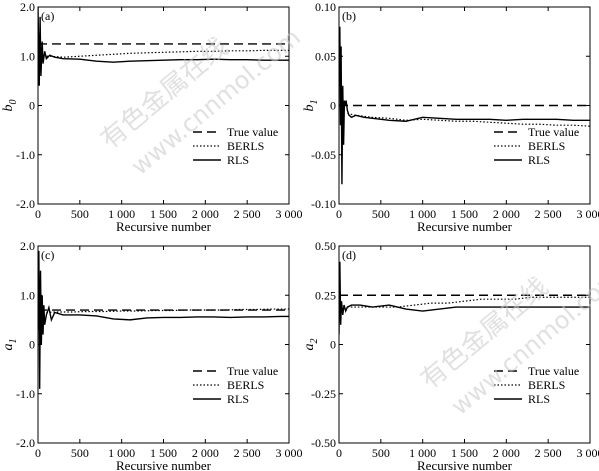  I want to click on y-tick-label: 0.25, so click(325, 295).